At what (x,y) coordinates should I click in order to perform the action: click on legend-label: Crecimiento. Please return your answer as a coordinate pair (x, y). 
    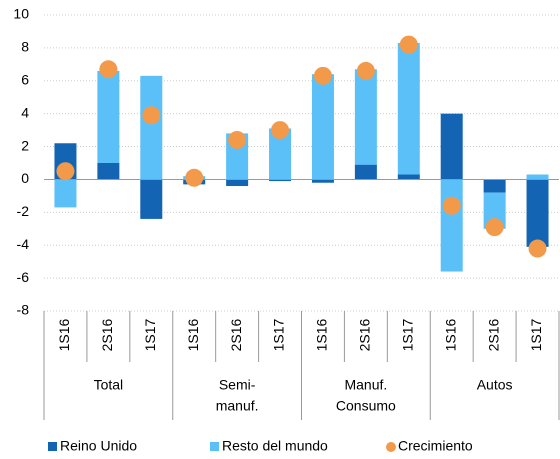
    Looking at the image, I should click on (435, 446).